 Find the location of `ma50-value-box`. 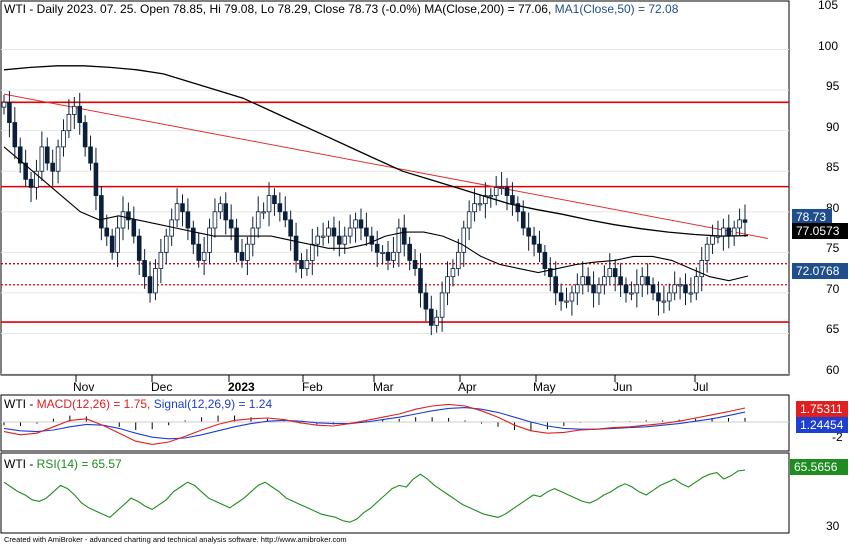

ma50-value-box is located at coordinates (820, 271).